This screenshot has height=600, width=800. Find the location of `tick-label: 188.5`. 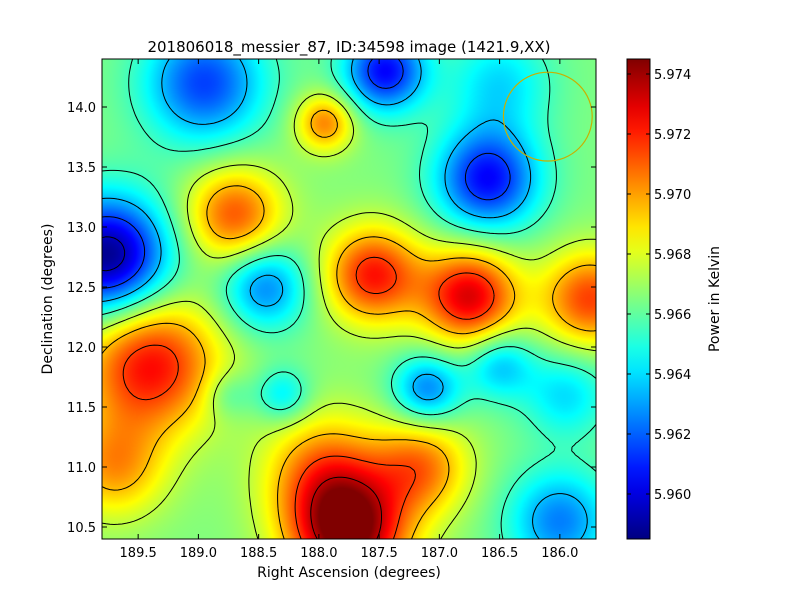

tick-label: 188.5 is located at coordinates (258, 553).